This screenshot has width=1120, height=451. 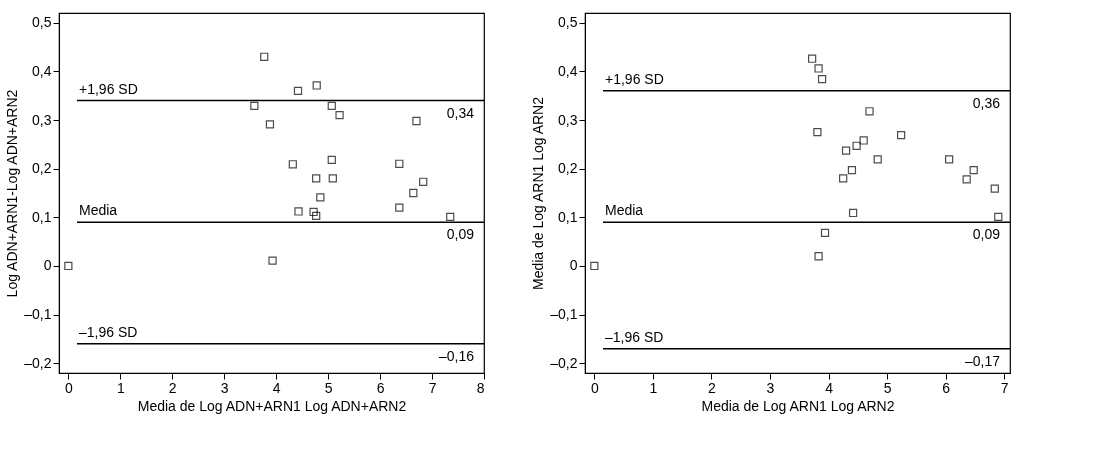 I want to click on annotation: 0,36, so click(x=986, y=102).